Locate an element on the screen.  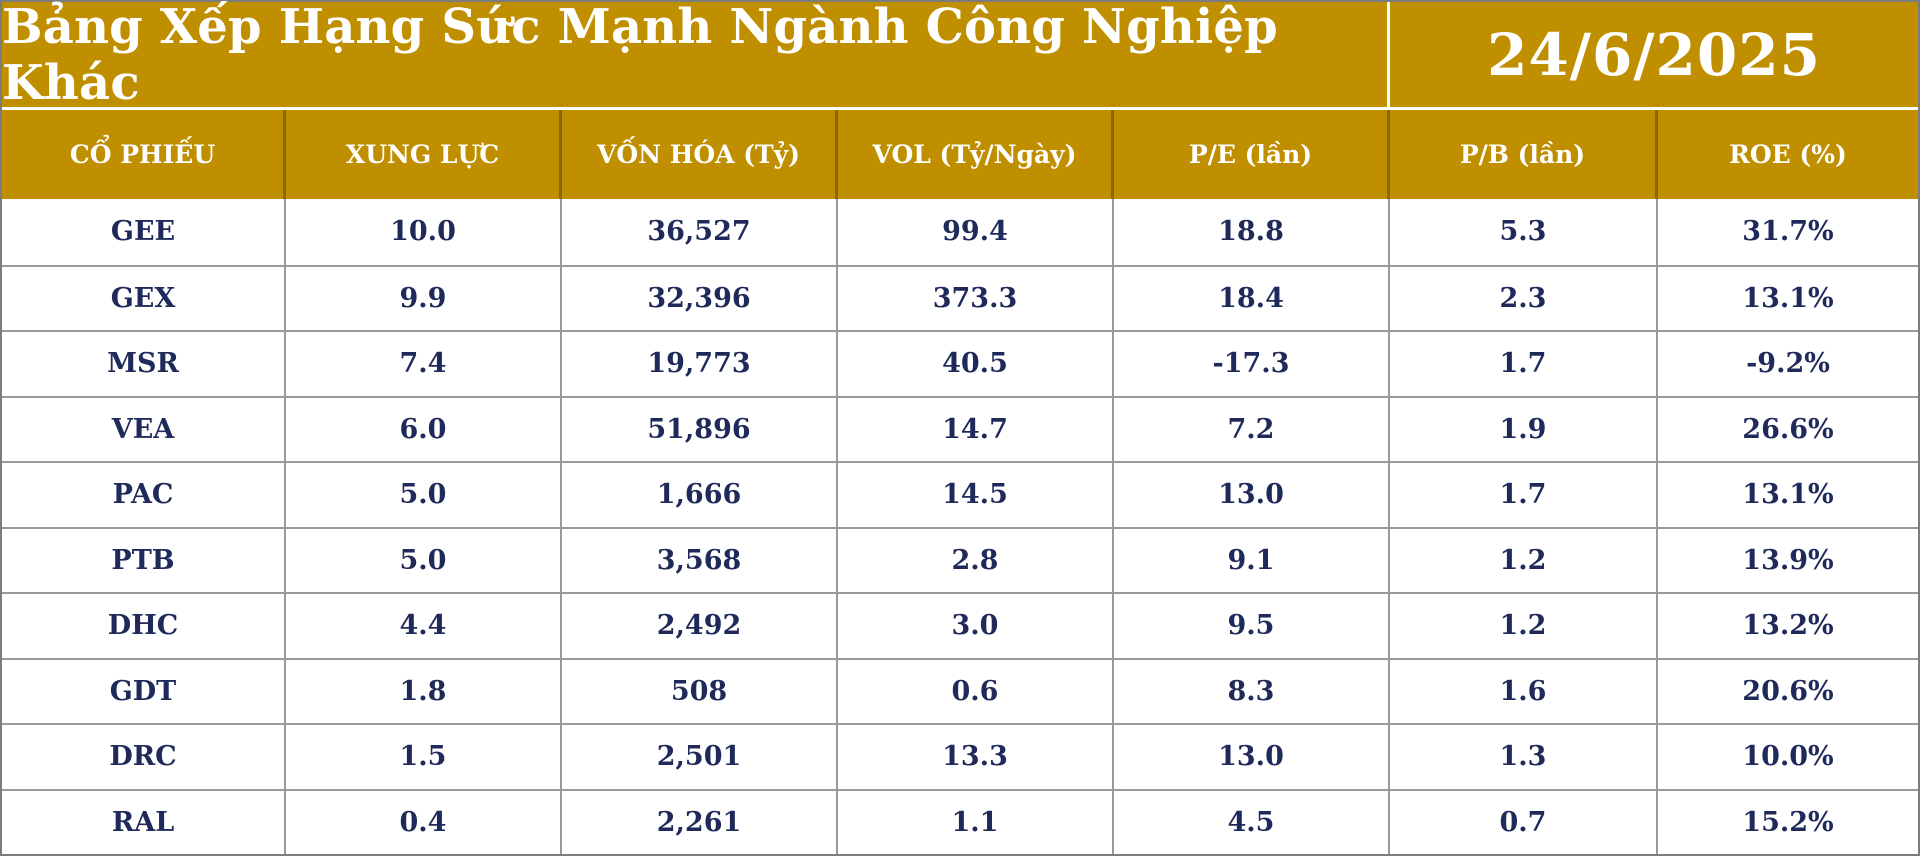
cell-volume: 40.5 is located at coordinates (976, 364).